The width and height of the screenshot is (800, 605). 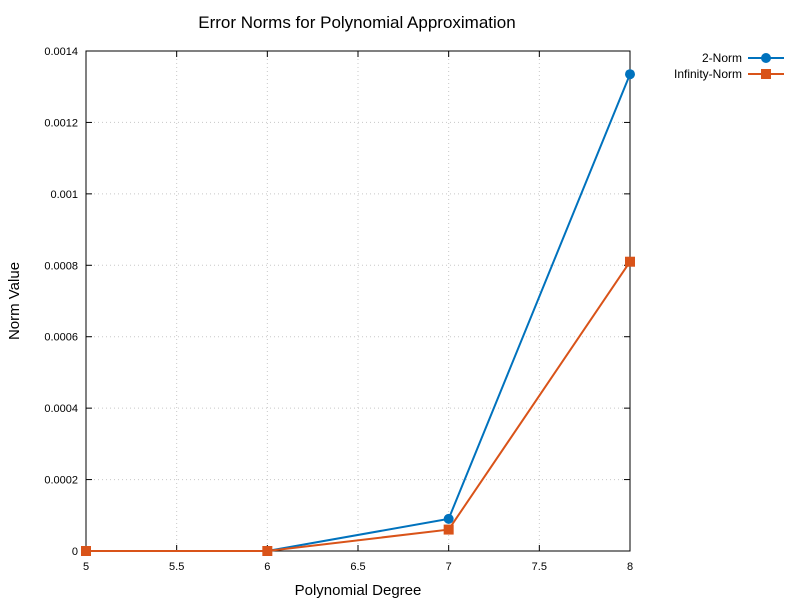 I want to click on legend-label: 2-Norm, so click(x=722, y=58).